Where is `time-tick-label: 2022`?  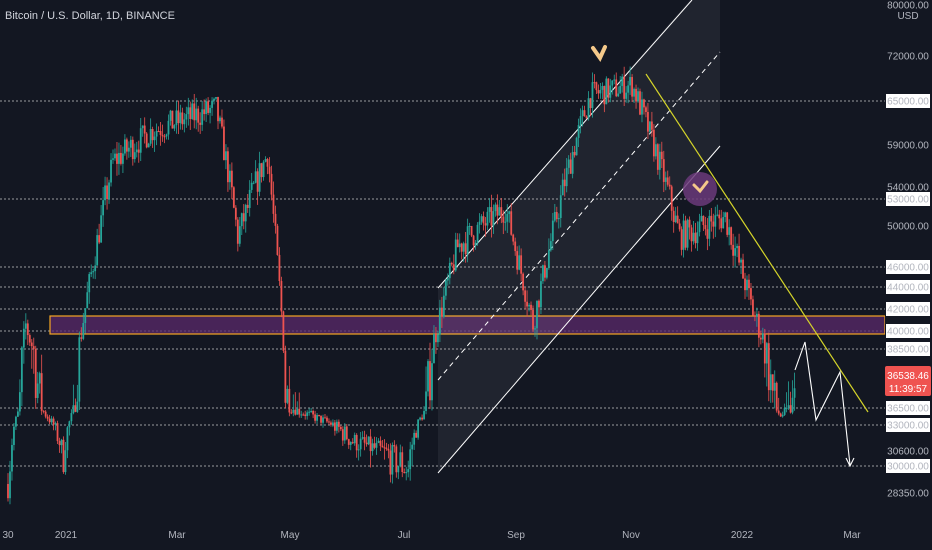 time-tick-label: 2022 is located at coordinates (742, 535).